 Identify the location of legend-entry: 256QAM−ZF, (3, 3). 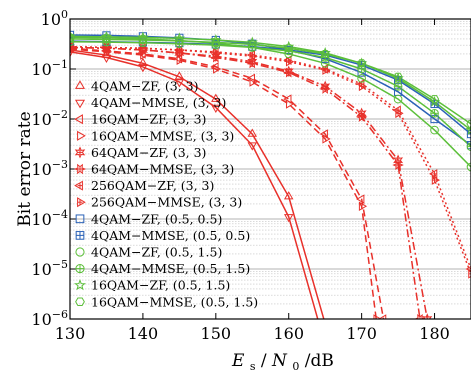
(144, 185).